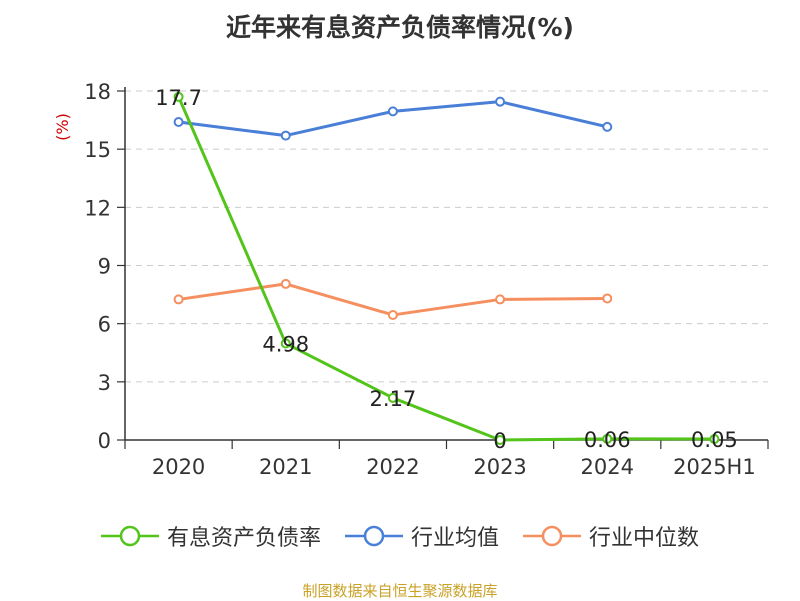 The width and height of the screenshot is (800, 601). Describe the element at coordinates (400, 591) in the screenshot. I see `source-footer: 制图数据来自恒生聚源数据库` at that location.